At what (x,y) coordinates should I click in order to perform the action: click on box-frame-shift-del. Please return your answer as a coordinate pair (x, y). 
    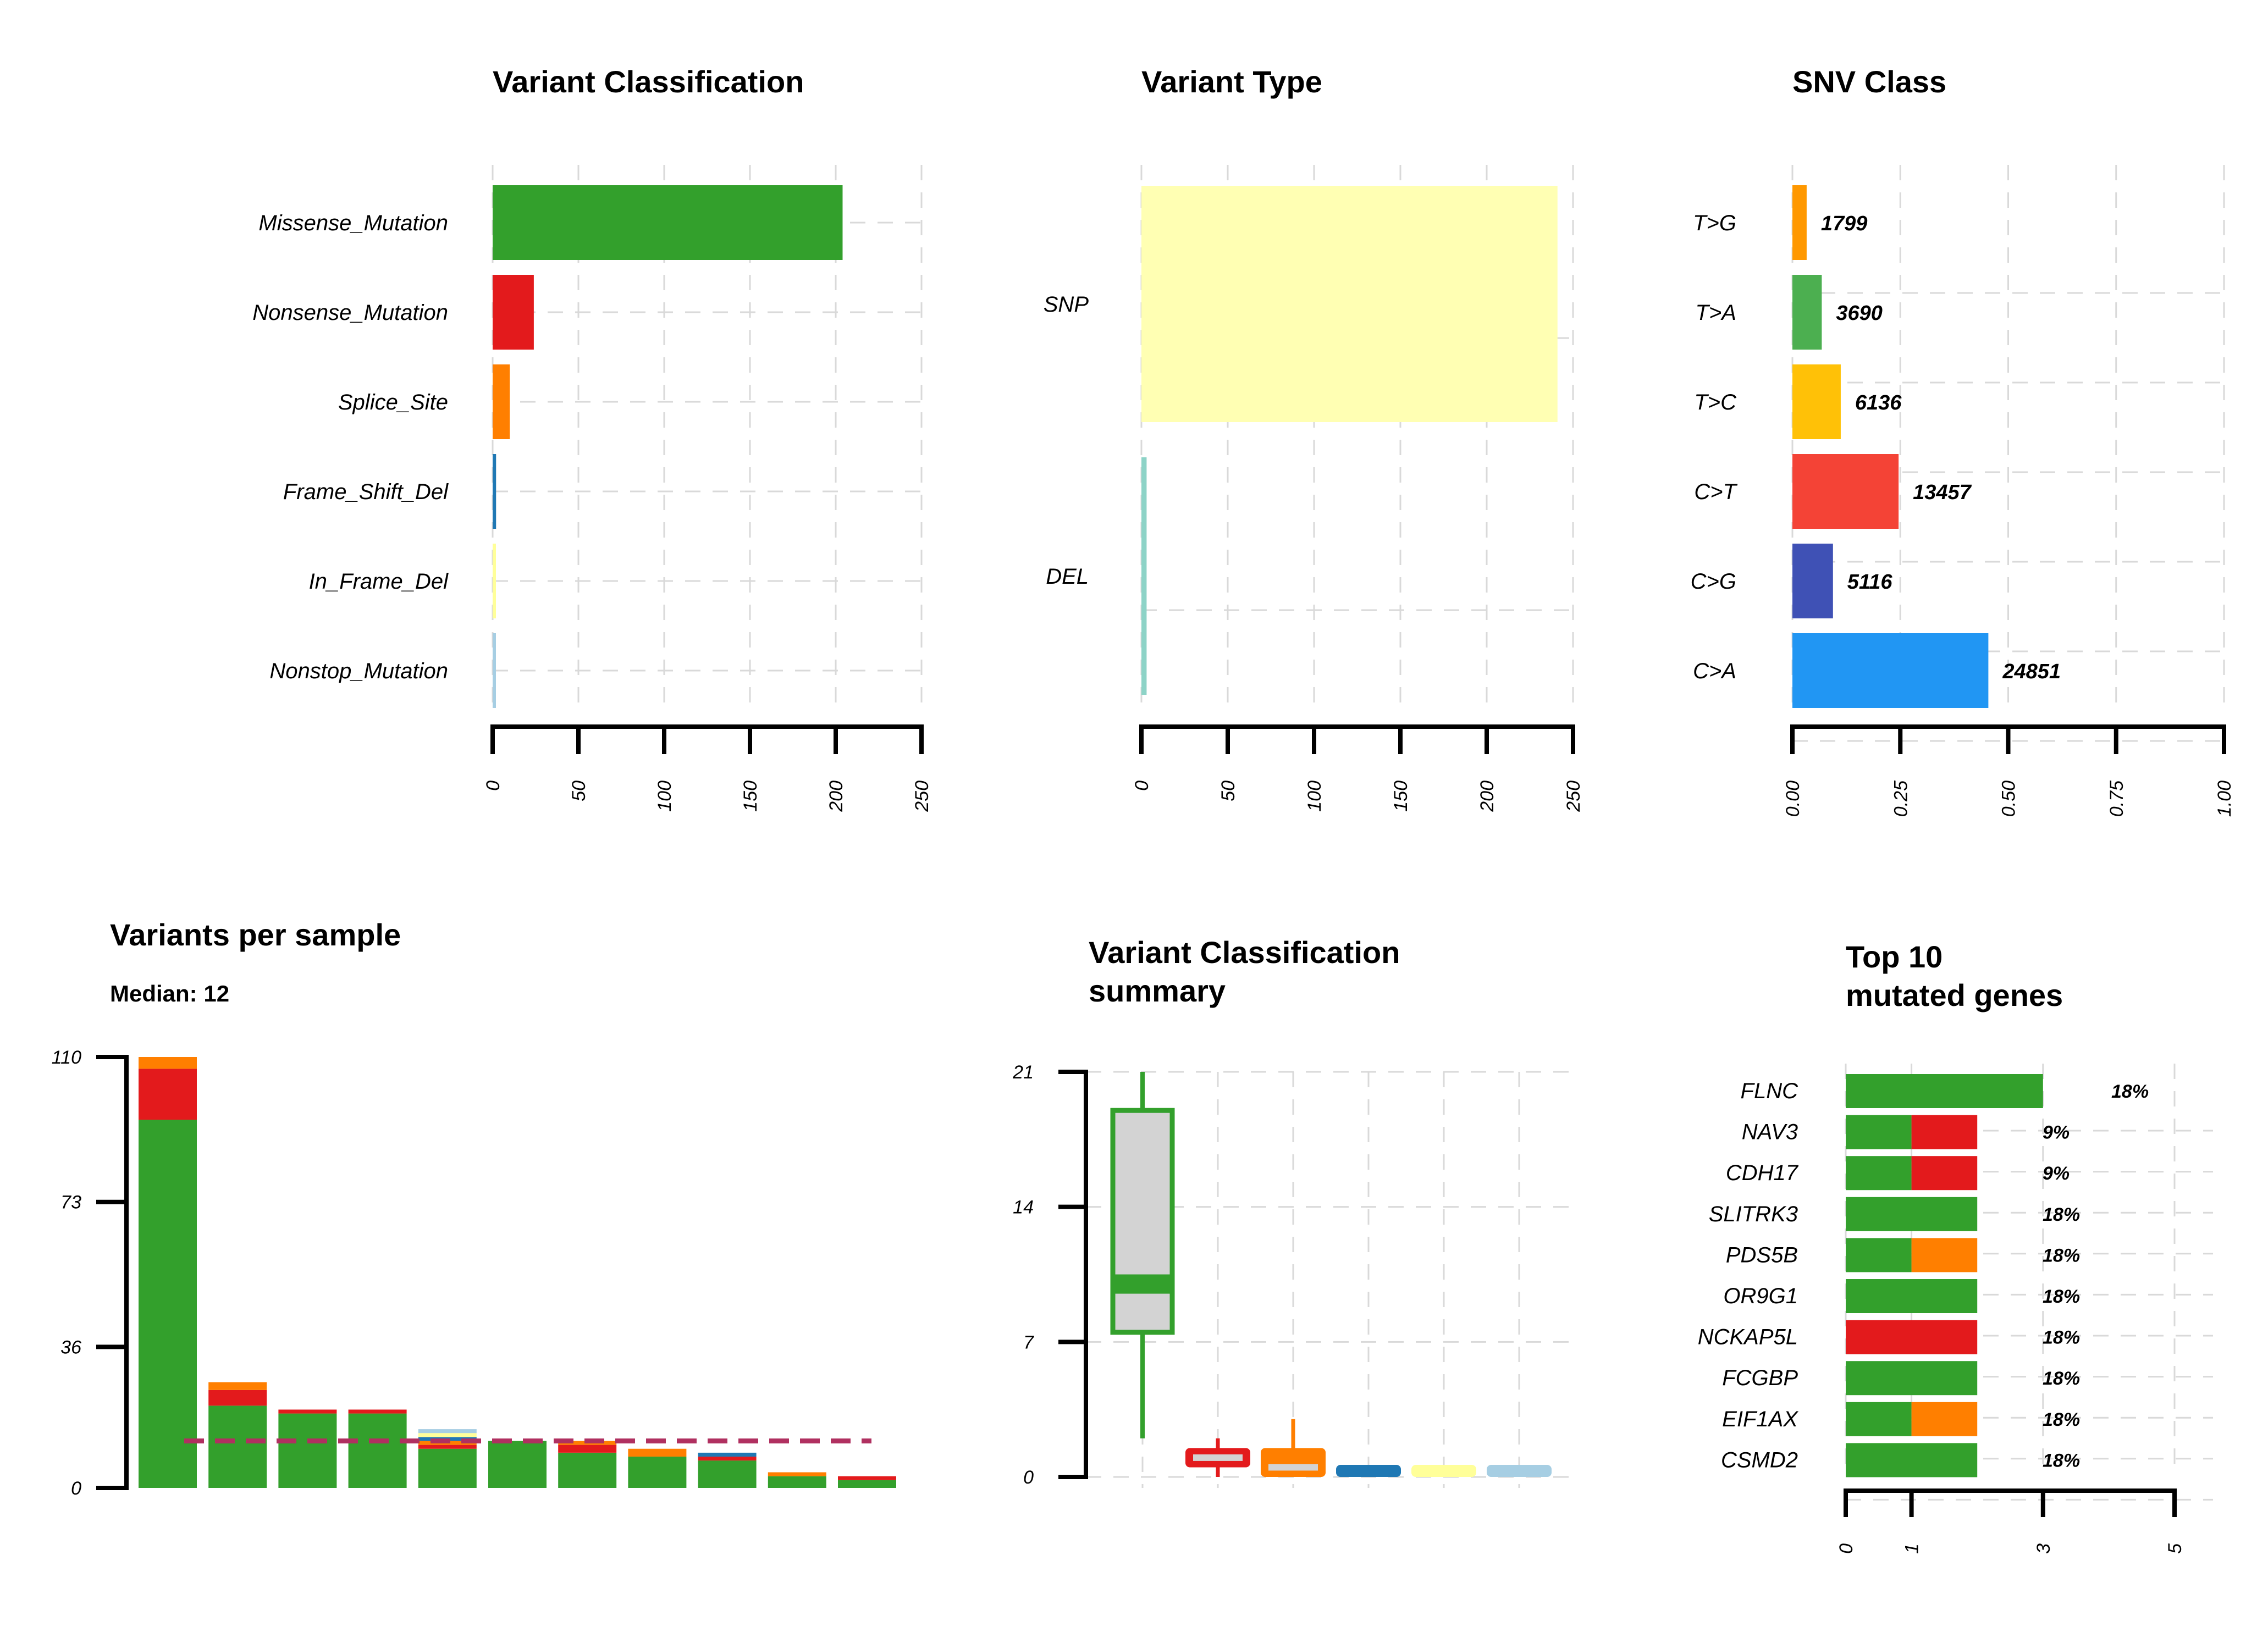
    Looking at the image, I should click on (1368, 1471).